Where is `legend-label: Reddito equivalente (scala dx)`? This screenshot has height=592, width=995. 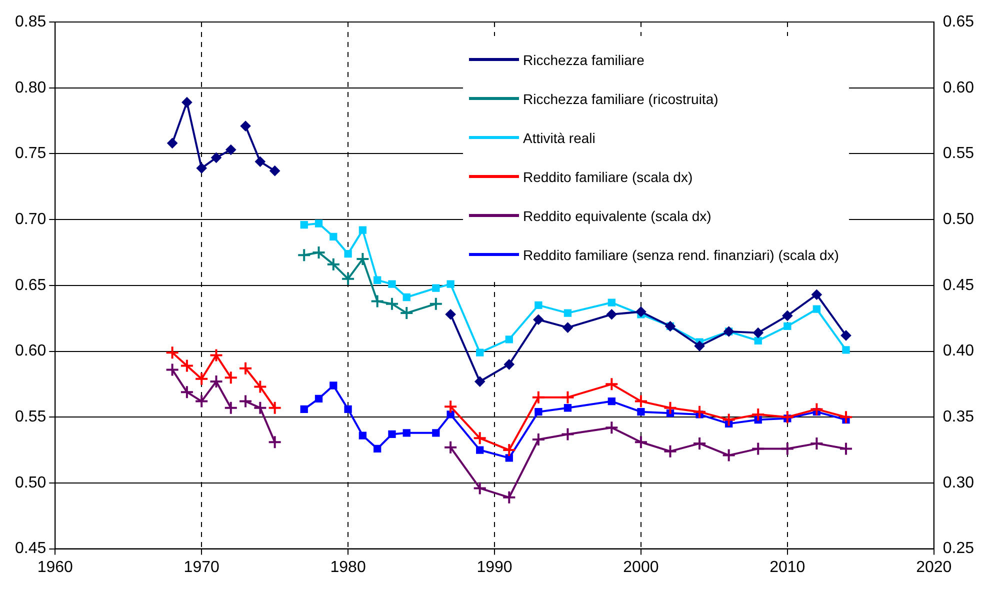 legend-label: Reddito equivalente (scala dx) is located at coordinates (617, 216).